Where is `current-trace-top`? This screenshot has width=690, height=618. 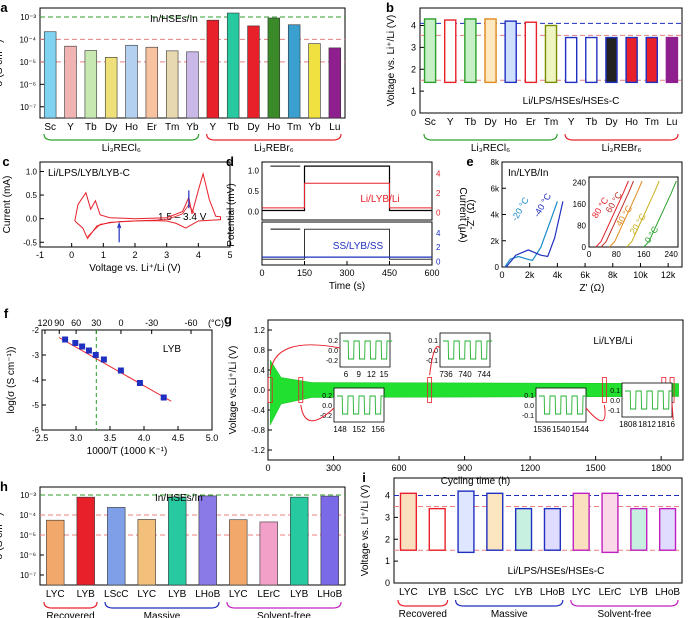 current-trace-top is located at coordinates (347, 195).